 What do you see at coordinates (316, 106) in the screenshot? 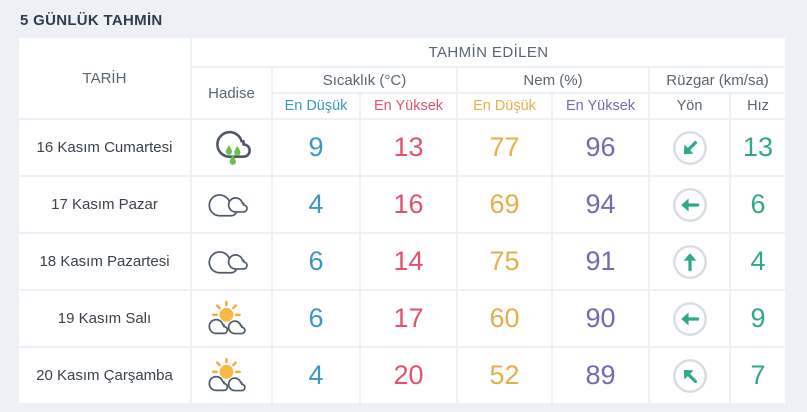
I see `column-header-temp-min: En Düşük` at bounding box center [316, 106].